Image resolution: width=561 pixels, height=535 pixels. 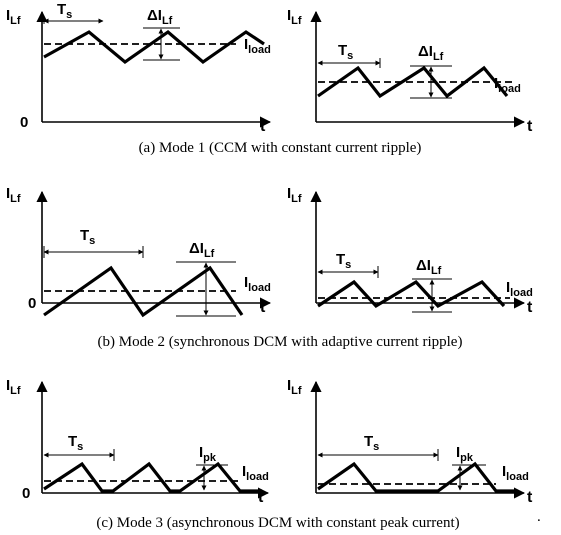 I want to click on mode2-right-plot: ILf t Ts ΔILf Iload, so click(x=410, y=250).